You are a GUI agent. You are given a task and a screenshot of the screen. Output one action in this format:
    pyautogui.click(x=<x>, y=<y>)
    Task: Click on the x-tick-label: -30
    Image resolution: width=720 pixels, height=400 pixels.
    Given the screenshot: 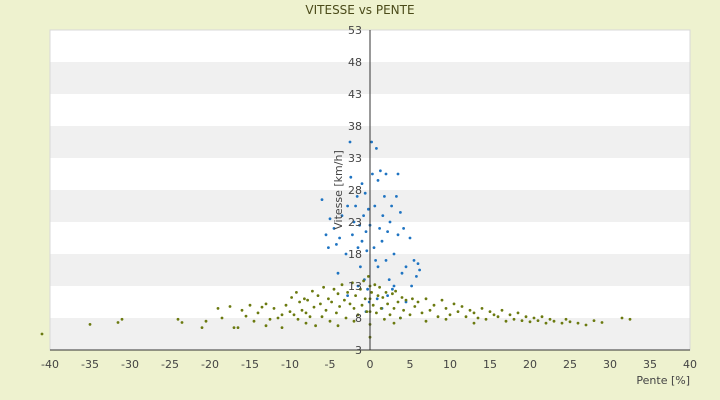 What is the action you would take?
    pyautogui.click(x=130, y=364)
    